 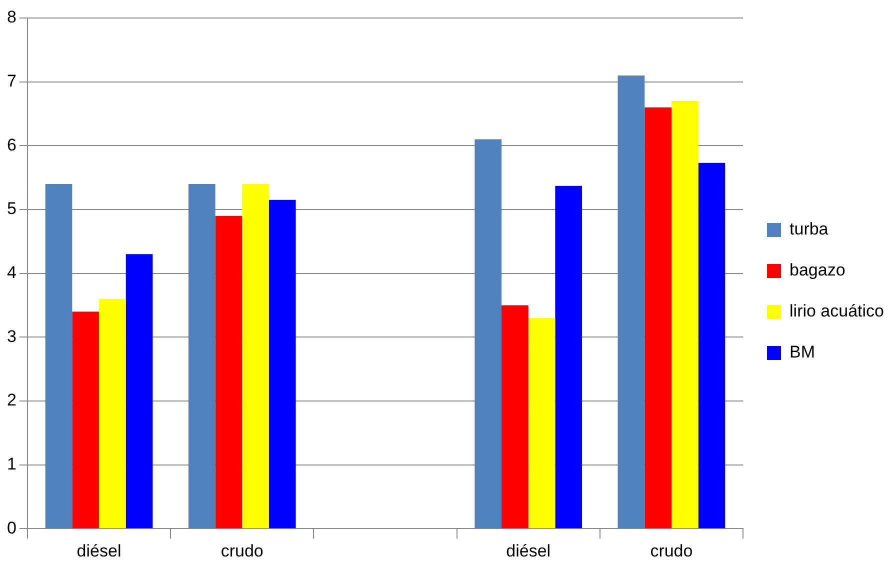 I want to click on y-tick-label: 1, so click(x=11, y=464).